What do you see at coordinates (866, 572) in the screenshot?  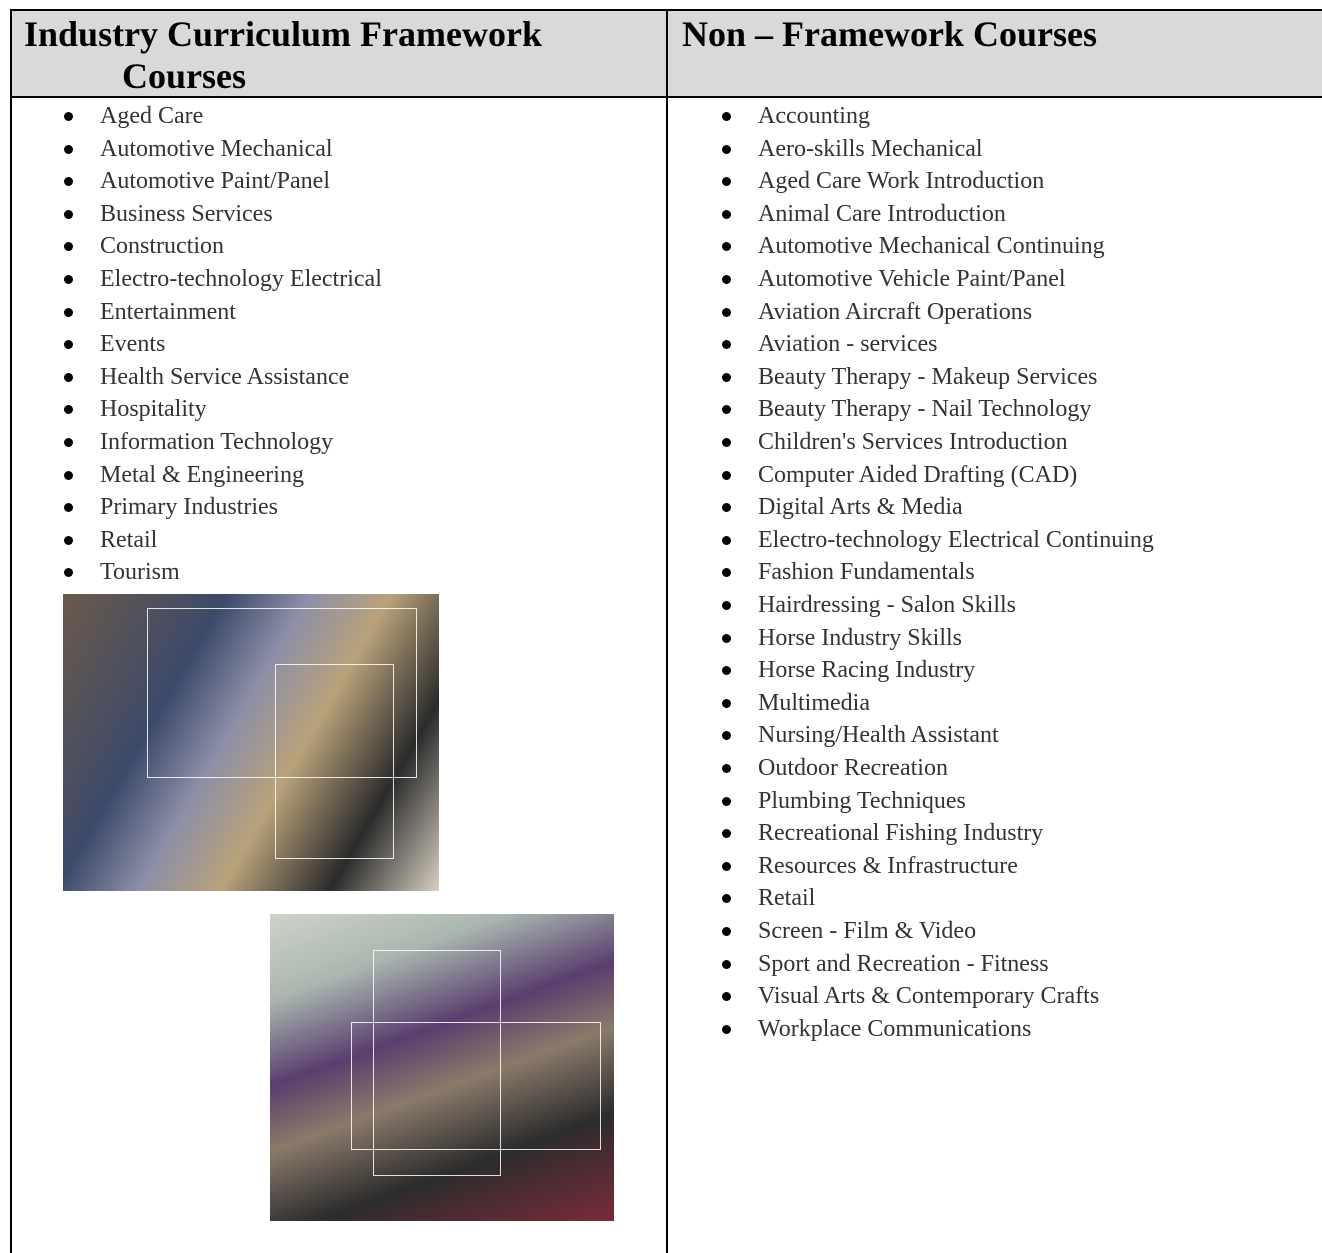 I see `list-item: Fashion Fundamentals` at bounding box center [866, 572].